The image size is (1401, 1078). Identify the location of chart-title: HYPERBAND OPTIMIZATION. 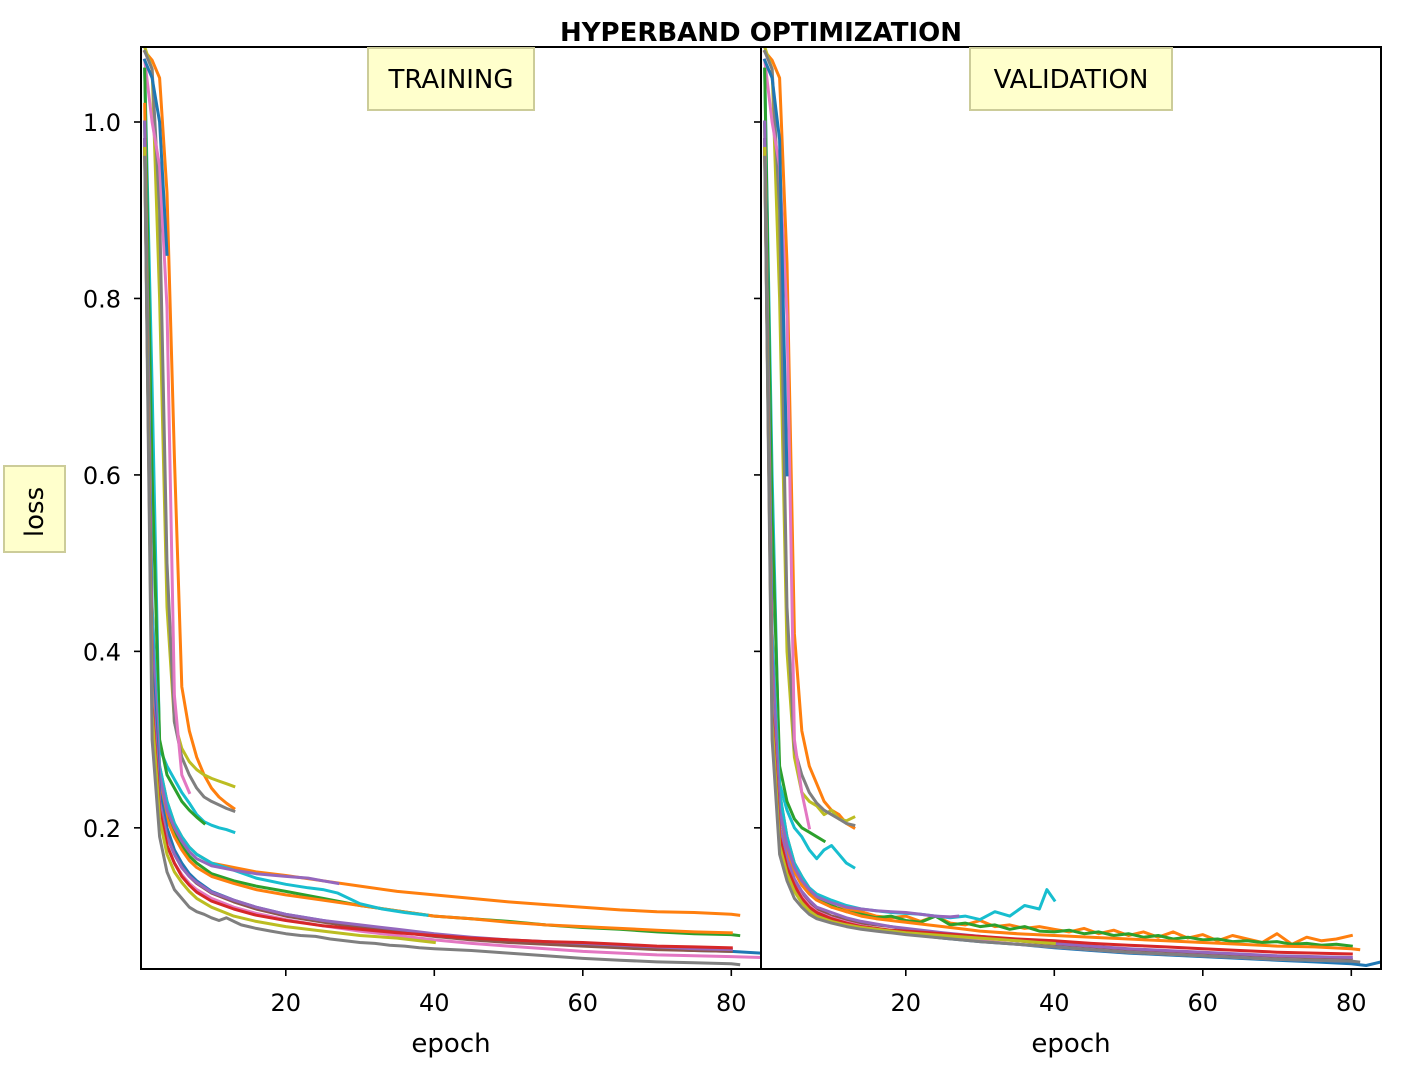
(761, 33).